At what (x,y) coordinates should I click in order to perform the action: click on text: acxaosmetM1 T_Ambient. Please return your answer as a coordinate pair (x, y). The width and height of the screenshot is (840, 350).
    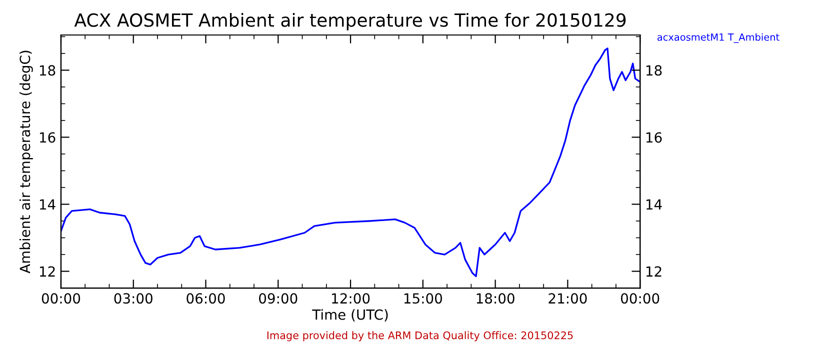
    Looking at the image, I should click on (718, 38).